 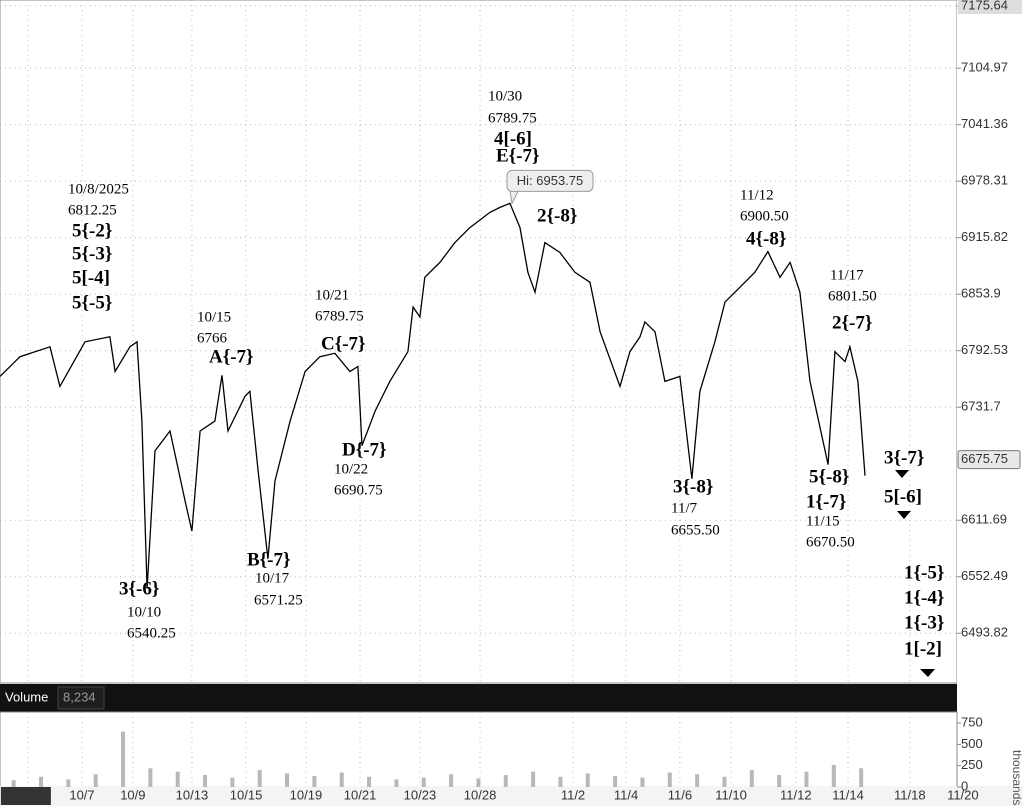 I want to click on annotation: 5{-3}, so click(x=92, y=253).